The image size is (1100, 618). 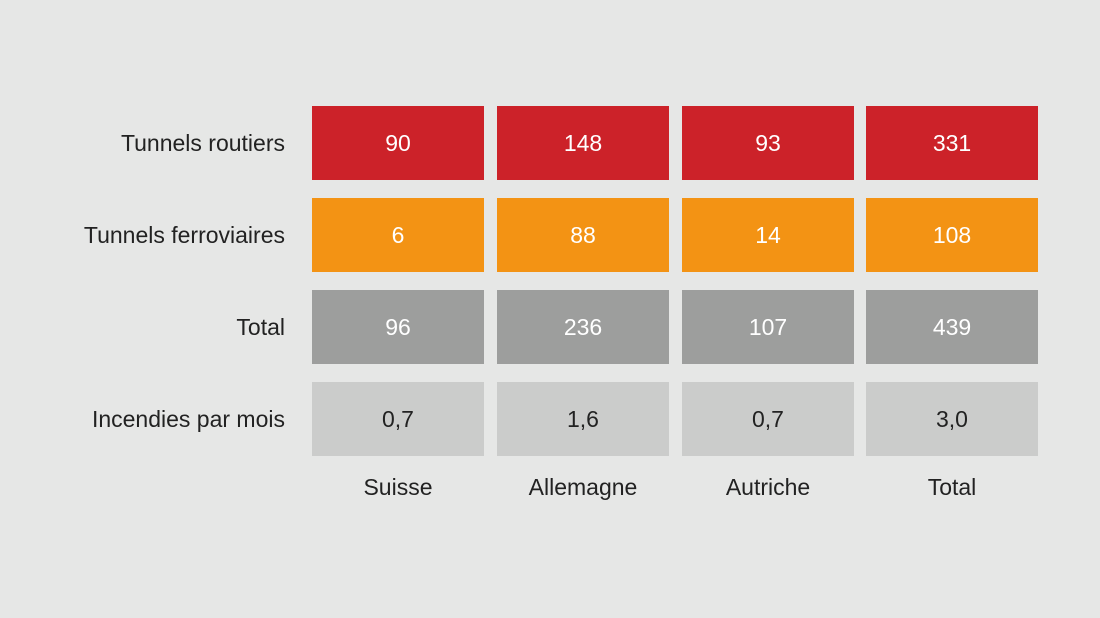 I want to click on column-label: Autriche, so click(x=768, y=487).